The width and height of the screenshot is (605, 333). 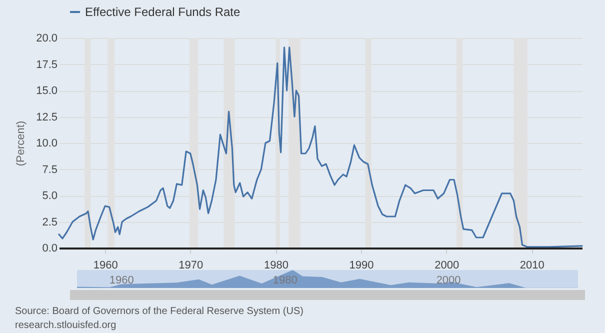 What do you see at coordinates (47, 91) in the screenshot?
I see `y-tick-label: 15.0` at bounding box center [47, 91].